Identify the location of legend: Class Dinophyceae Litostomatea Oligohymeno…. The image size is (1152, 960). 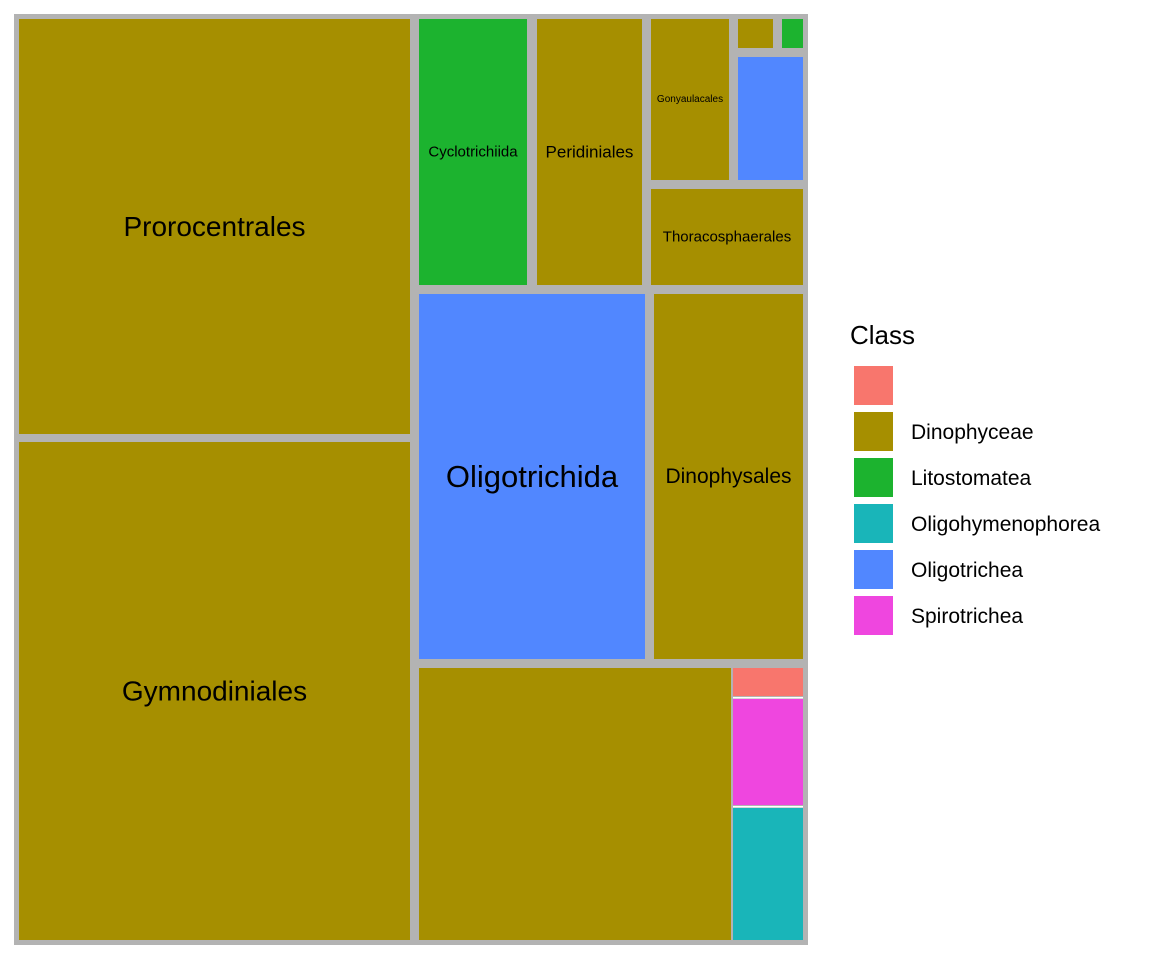
(975, 477).